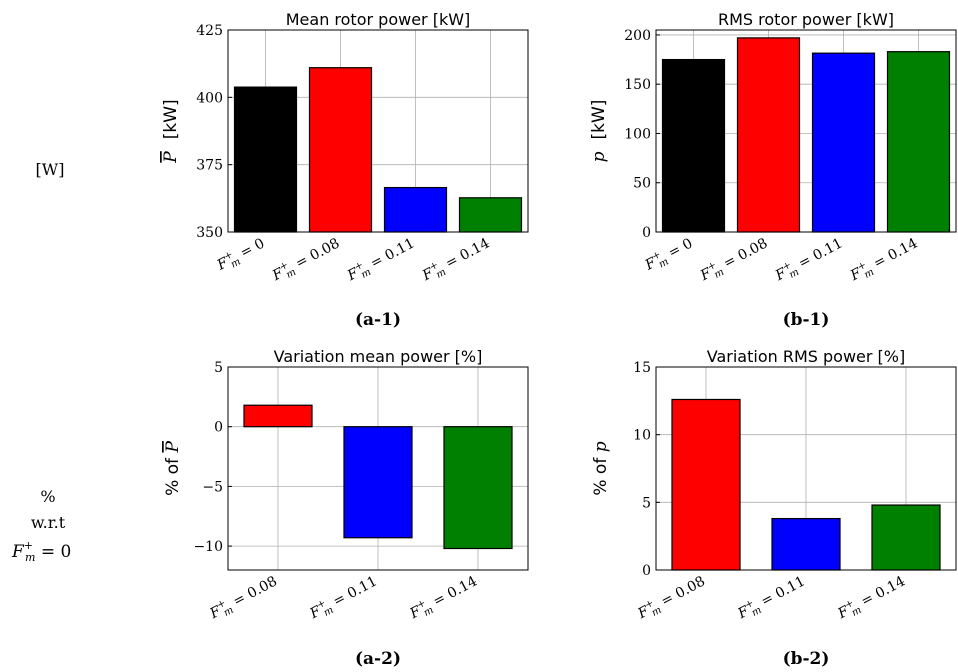  I want to click on chart-title: RMS rotor power [kW], so click(806, 19).